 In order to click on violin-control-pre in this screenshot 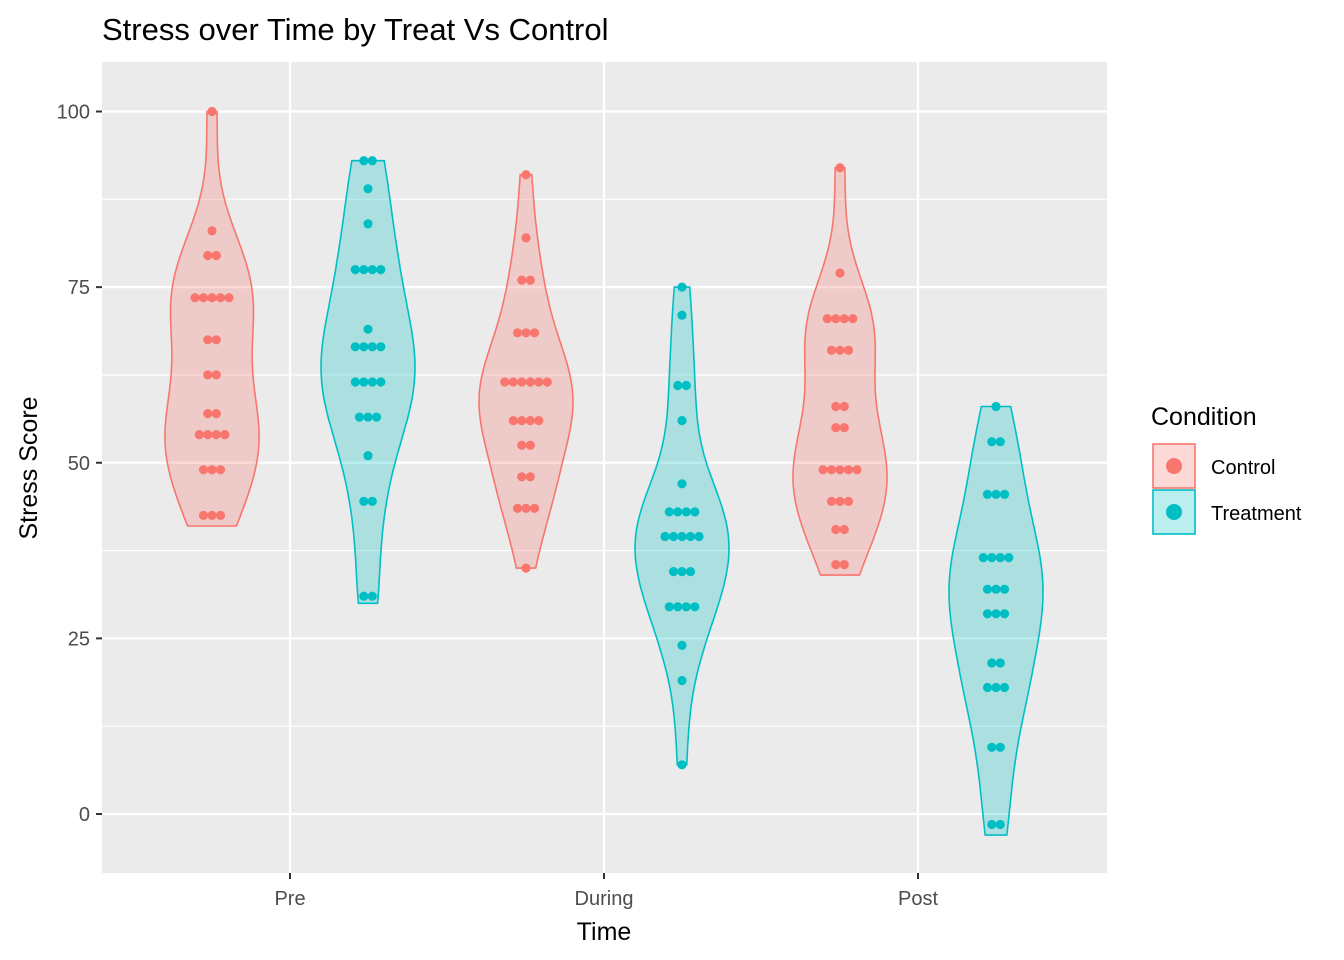, I will do `click(212, 318)`.